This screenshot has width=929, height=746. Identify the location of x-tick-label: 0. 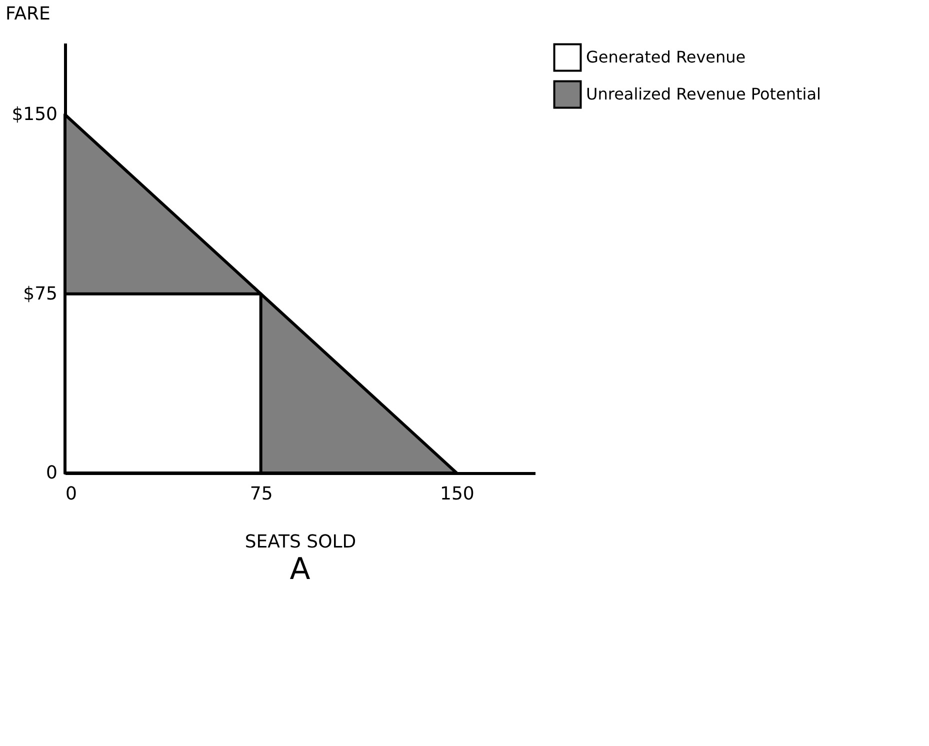
(71, 494).